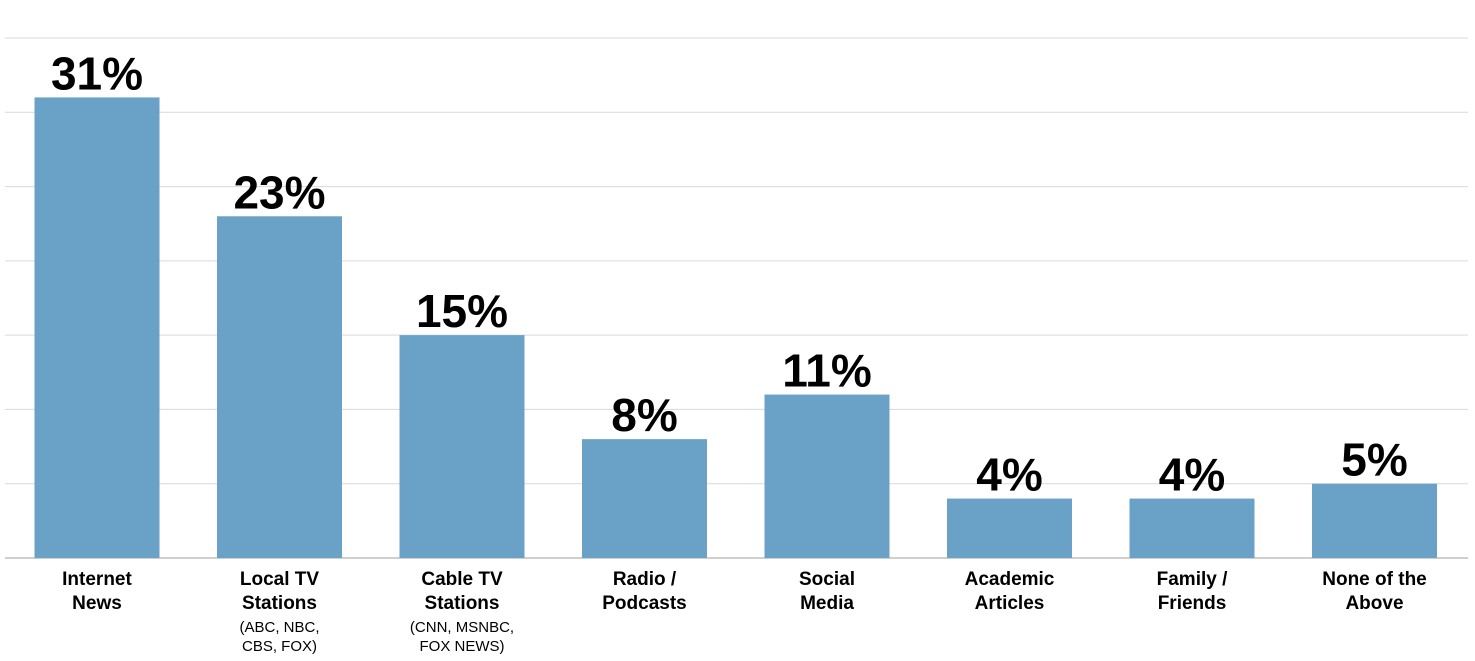  What do you see at coordinates (1010, 603) in the screenshot?
I see `category-label: Articles` at bounding box center [1010, 603].